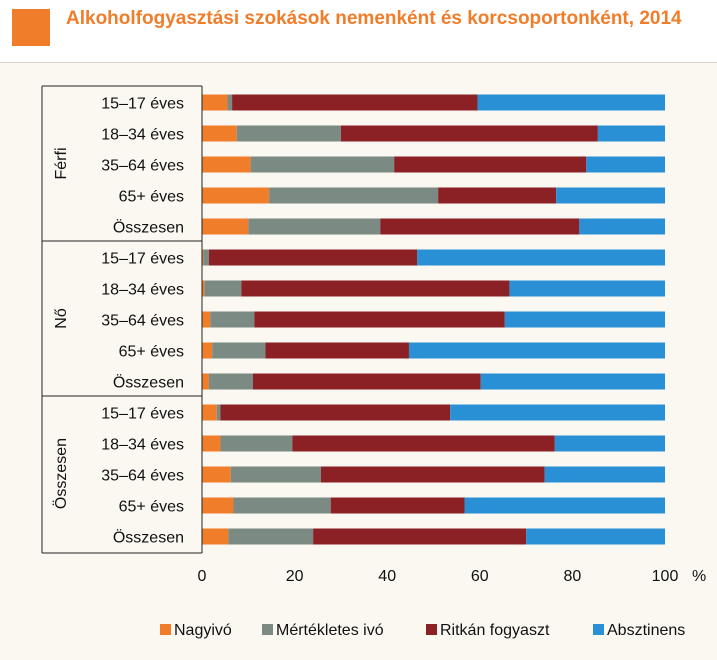 The width and height of the screenshot is (717, 660). Describe the element at coordinates (646, 630) in the screenshot. I see `legend-label: Absztinens` at that location.